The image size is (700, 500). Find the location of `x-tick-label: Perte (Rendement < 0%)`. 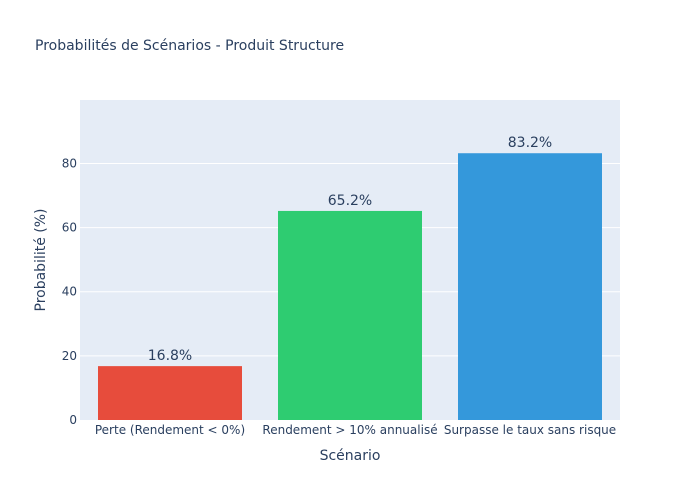

x-tick-label: Perte (Rendement < 0%) is located at coordinates (170, 430).